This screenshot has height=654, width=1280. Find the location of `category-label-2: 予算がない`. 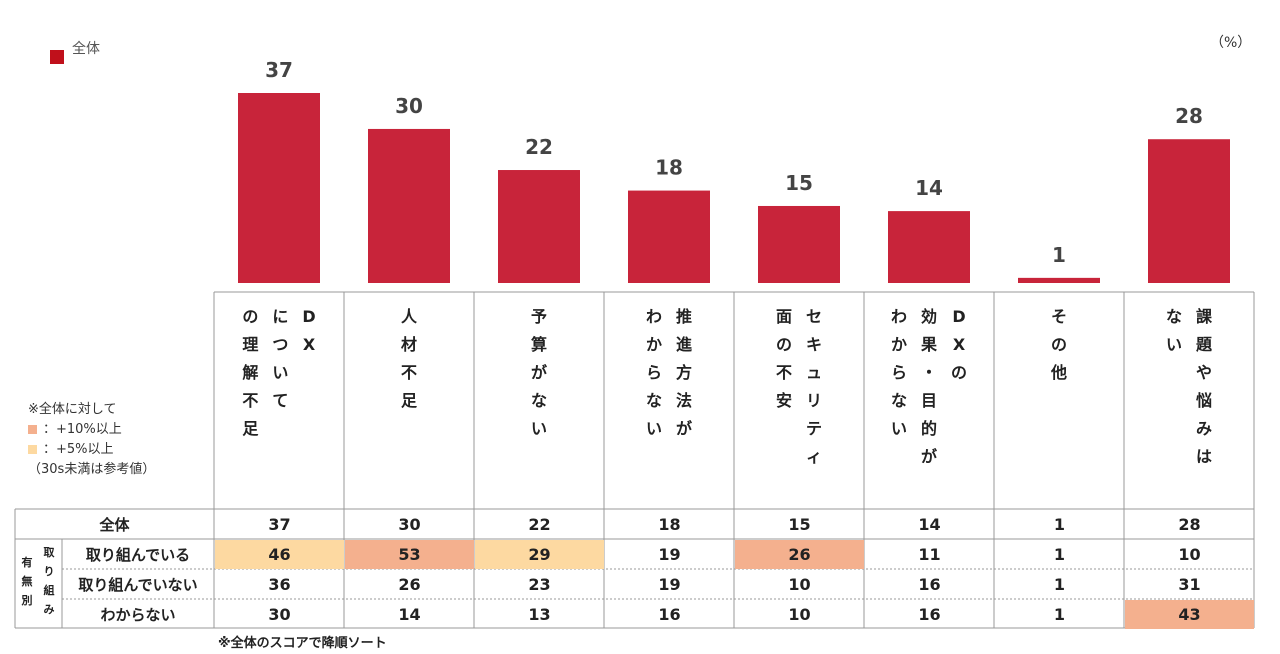

category-label-2: 予算がない is located at coordinates (539, 401).